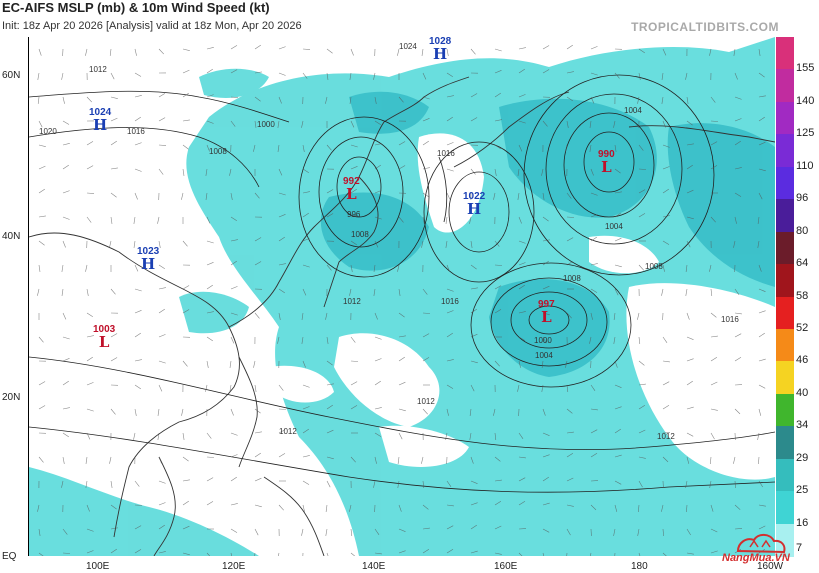 Image resolution: width=819 pixels, height=573 pixels. I want to click on low-pressure-992: 992 L, so click(351, 189).